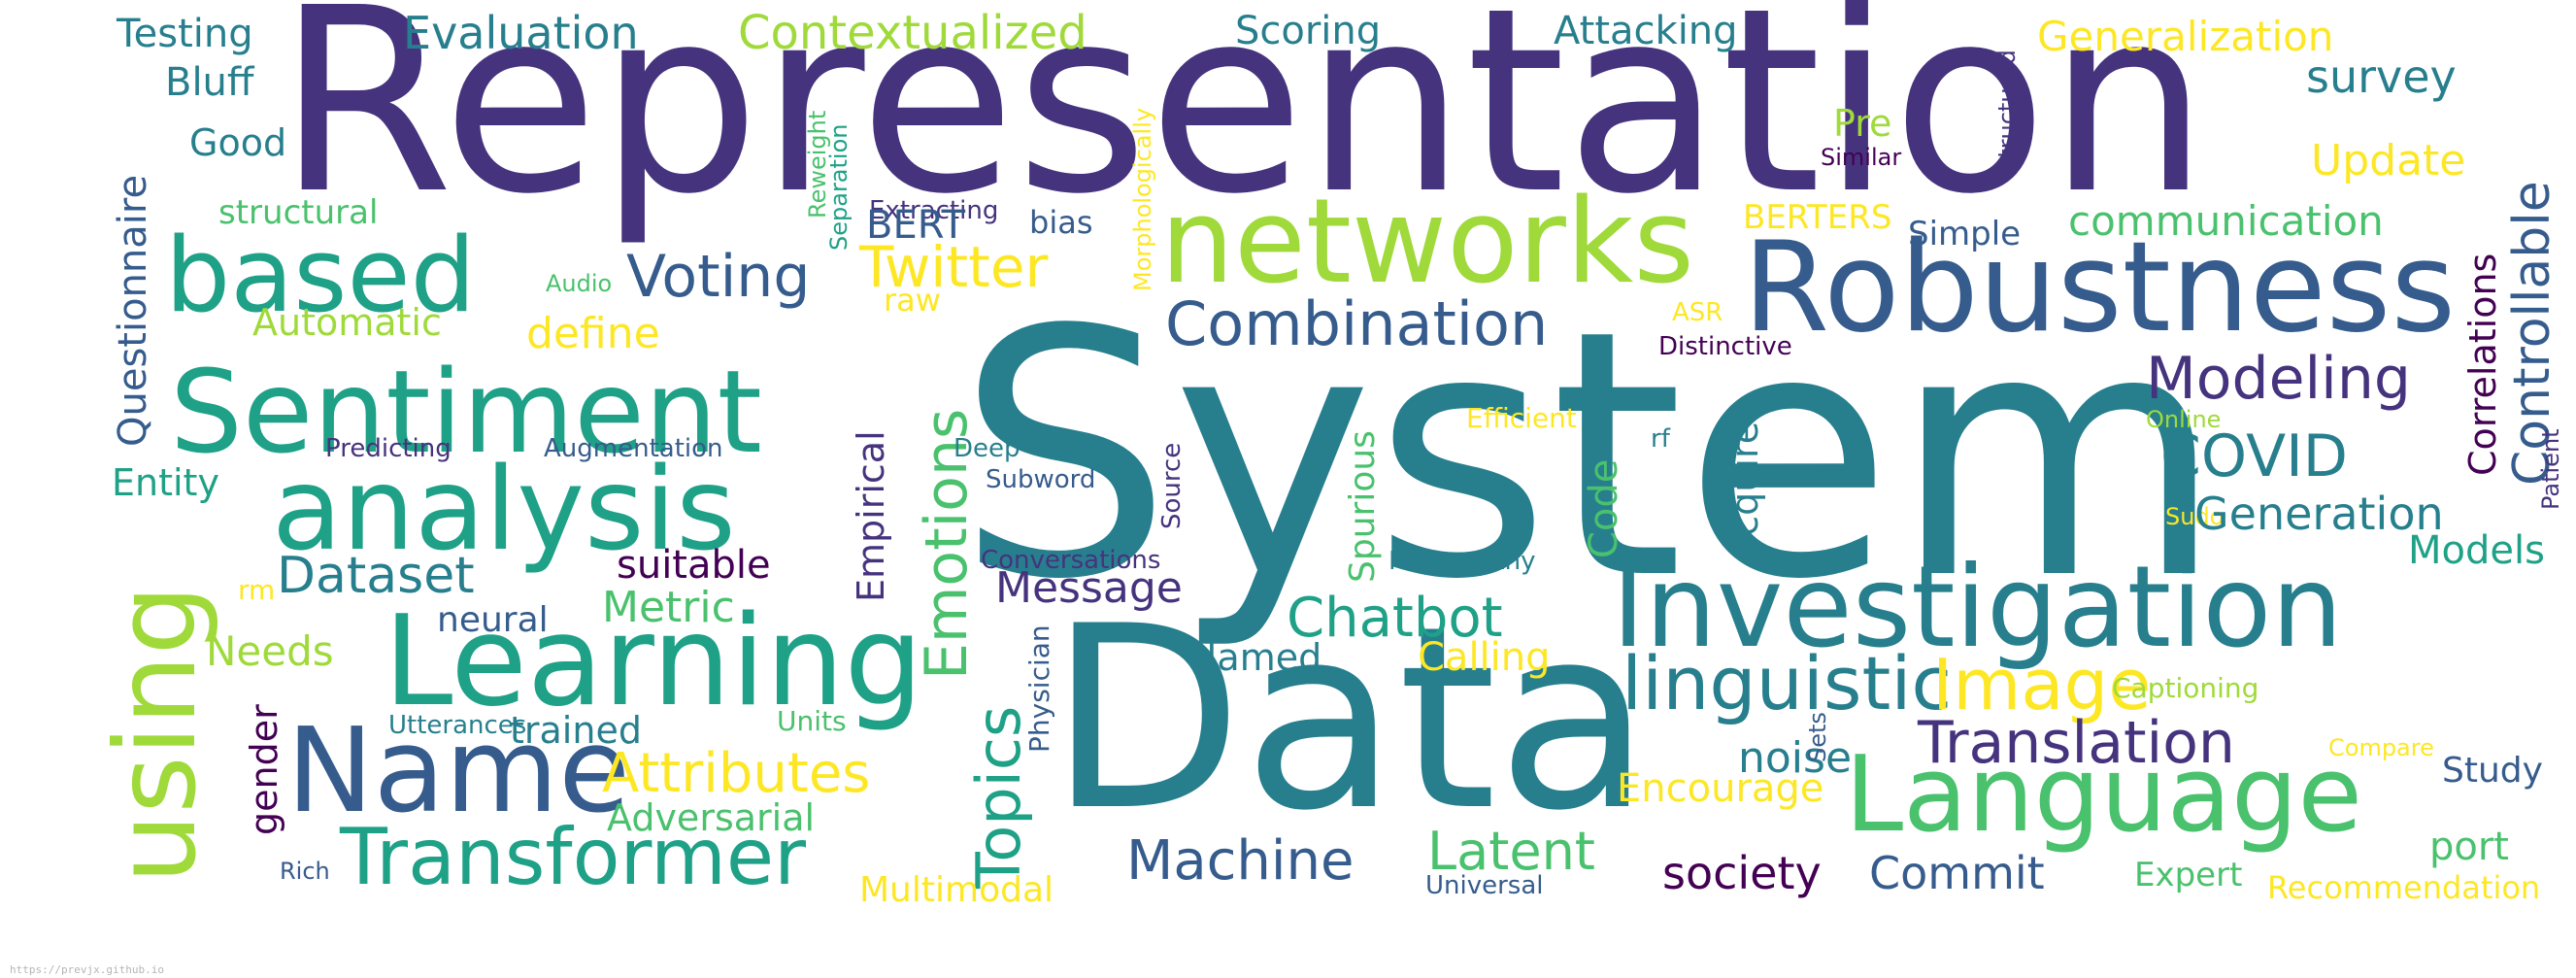 Image resolution: width=2576 pixels, height=978 pixels. I want to click on word-society: society, so click(1742, 873).